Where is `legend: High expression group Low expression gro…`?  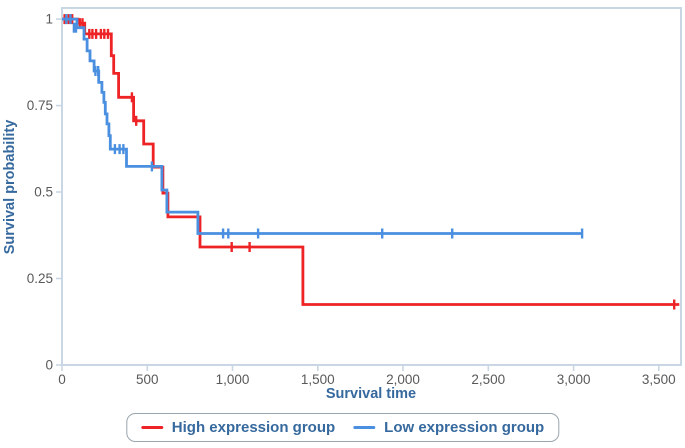
legend: High expression group Low expression gro… is located at coordinates (342, 427).